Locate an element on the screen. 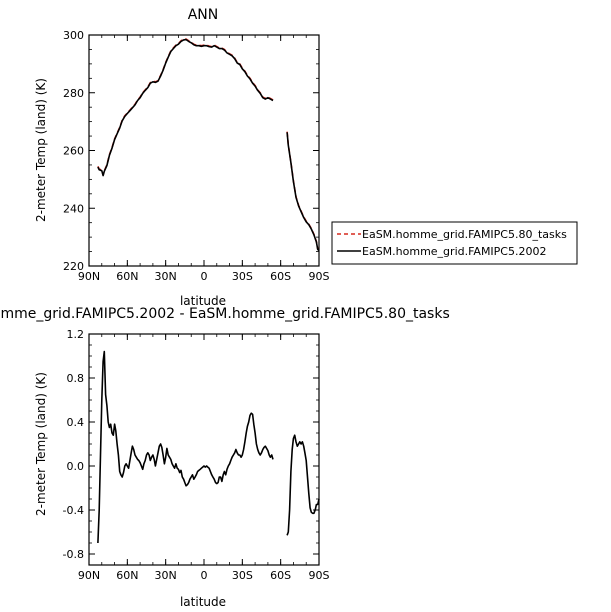 This screenshot has width=611, height=612. legend-box is located at coordinates (454, 243).